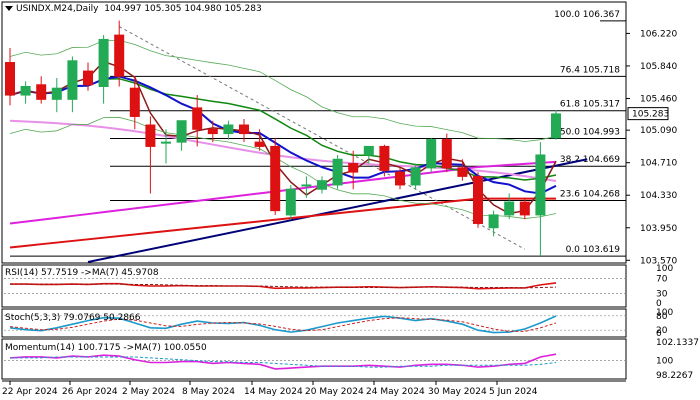 The height and width of the screenshot is (400, 700). What do you see at coordinates (513, 392) in the screenshot?
I see `x-tick-label: 5 Jun 2024` at bounding box center [513, 392].